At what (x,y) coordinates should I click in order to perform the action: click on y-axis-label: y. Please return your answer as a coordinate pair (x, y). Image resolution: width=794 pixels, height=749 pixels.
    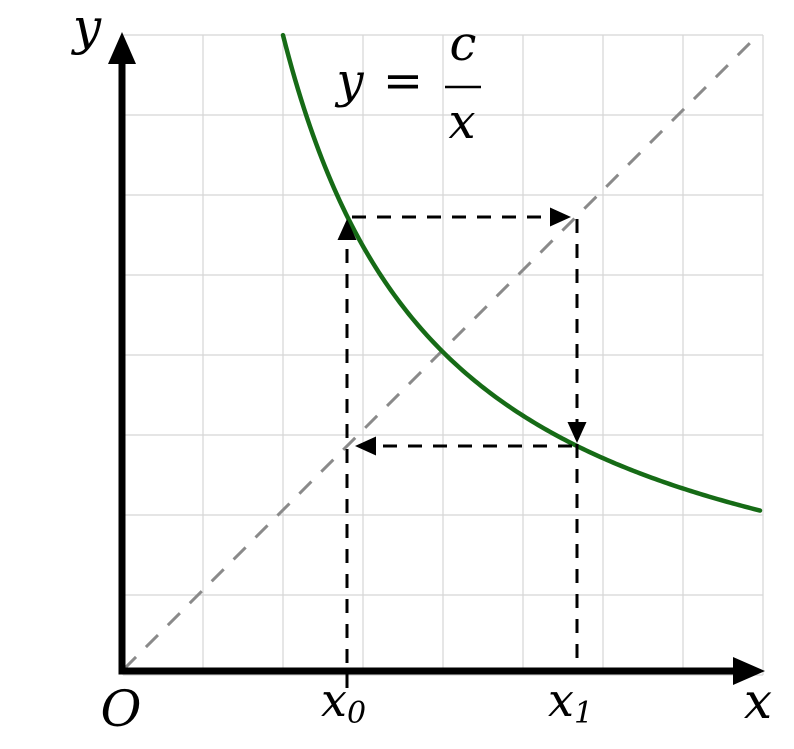
    Looking at the image, I should click on (86, 28).